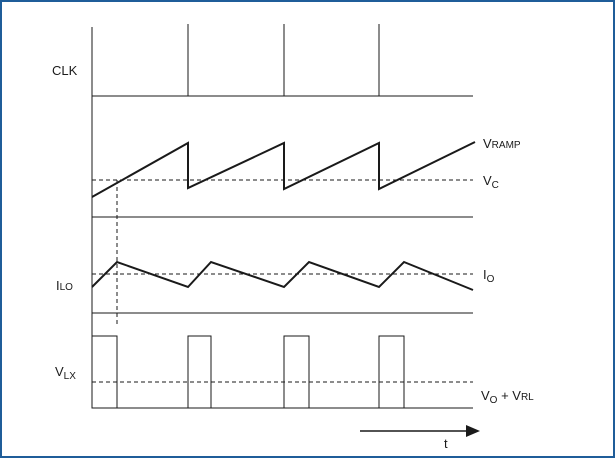 The height and width of the screenshot is (463, 615). I want to click on vlx-label: VLX, so click(65, 373).